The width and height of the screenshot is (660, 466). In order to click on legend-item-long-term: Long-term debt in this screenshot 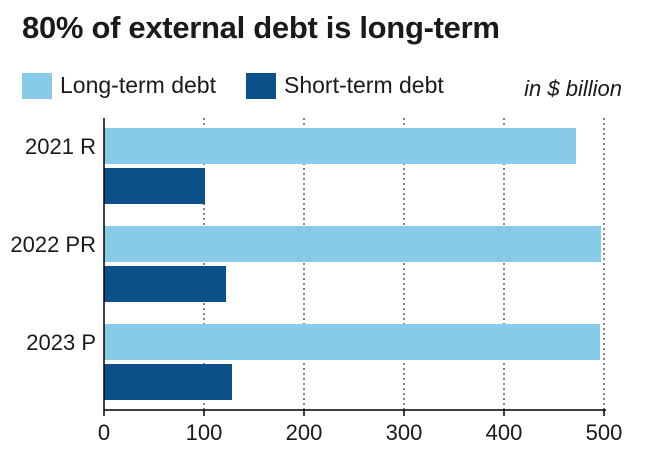, I will do `click(119, 85)`.